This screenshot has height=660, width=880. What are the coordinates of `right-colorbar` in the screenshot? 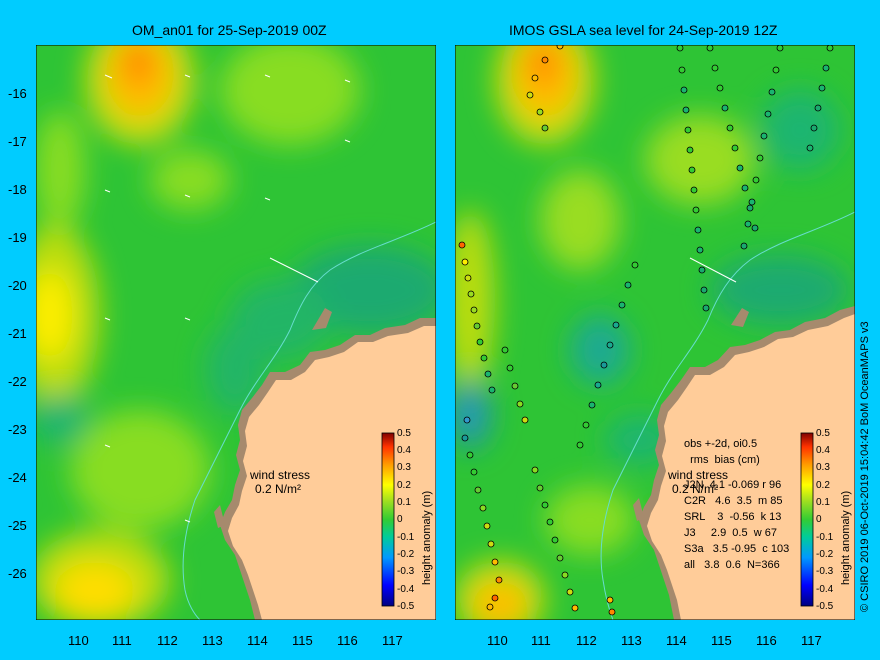 It's located at (807, 519).